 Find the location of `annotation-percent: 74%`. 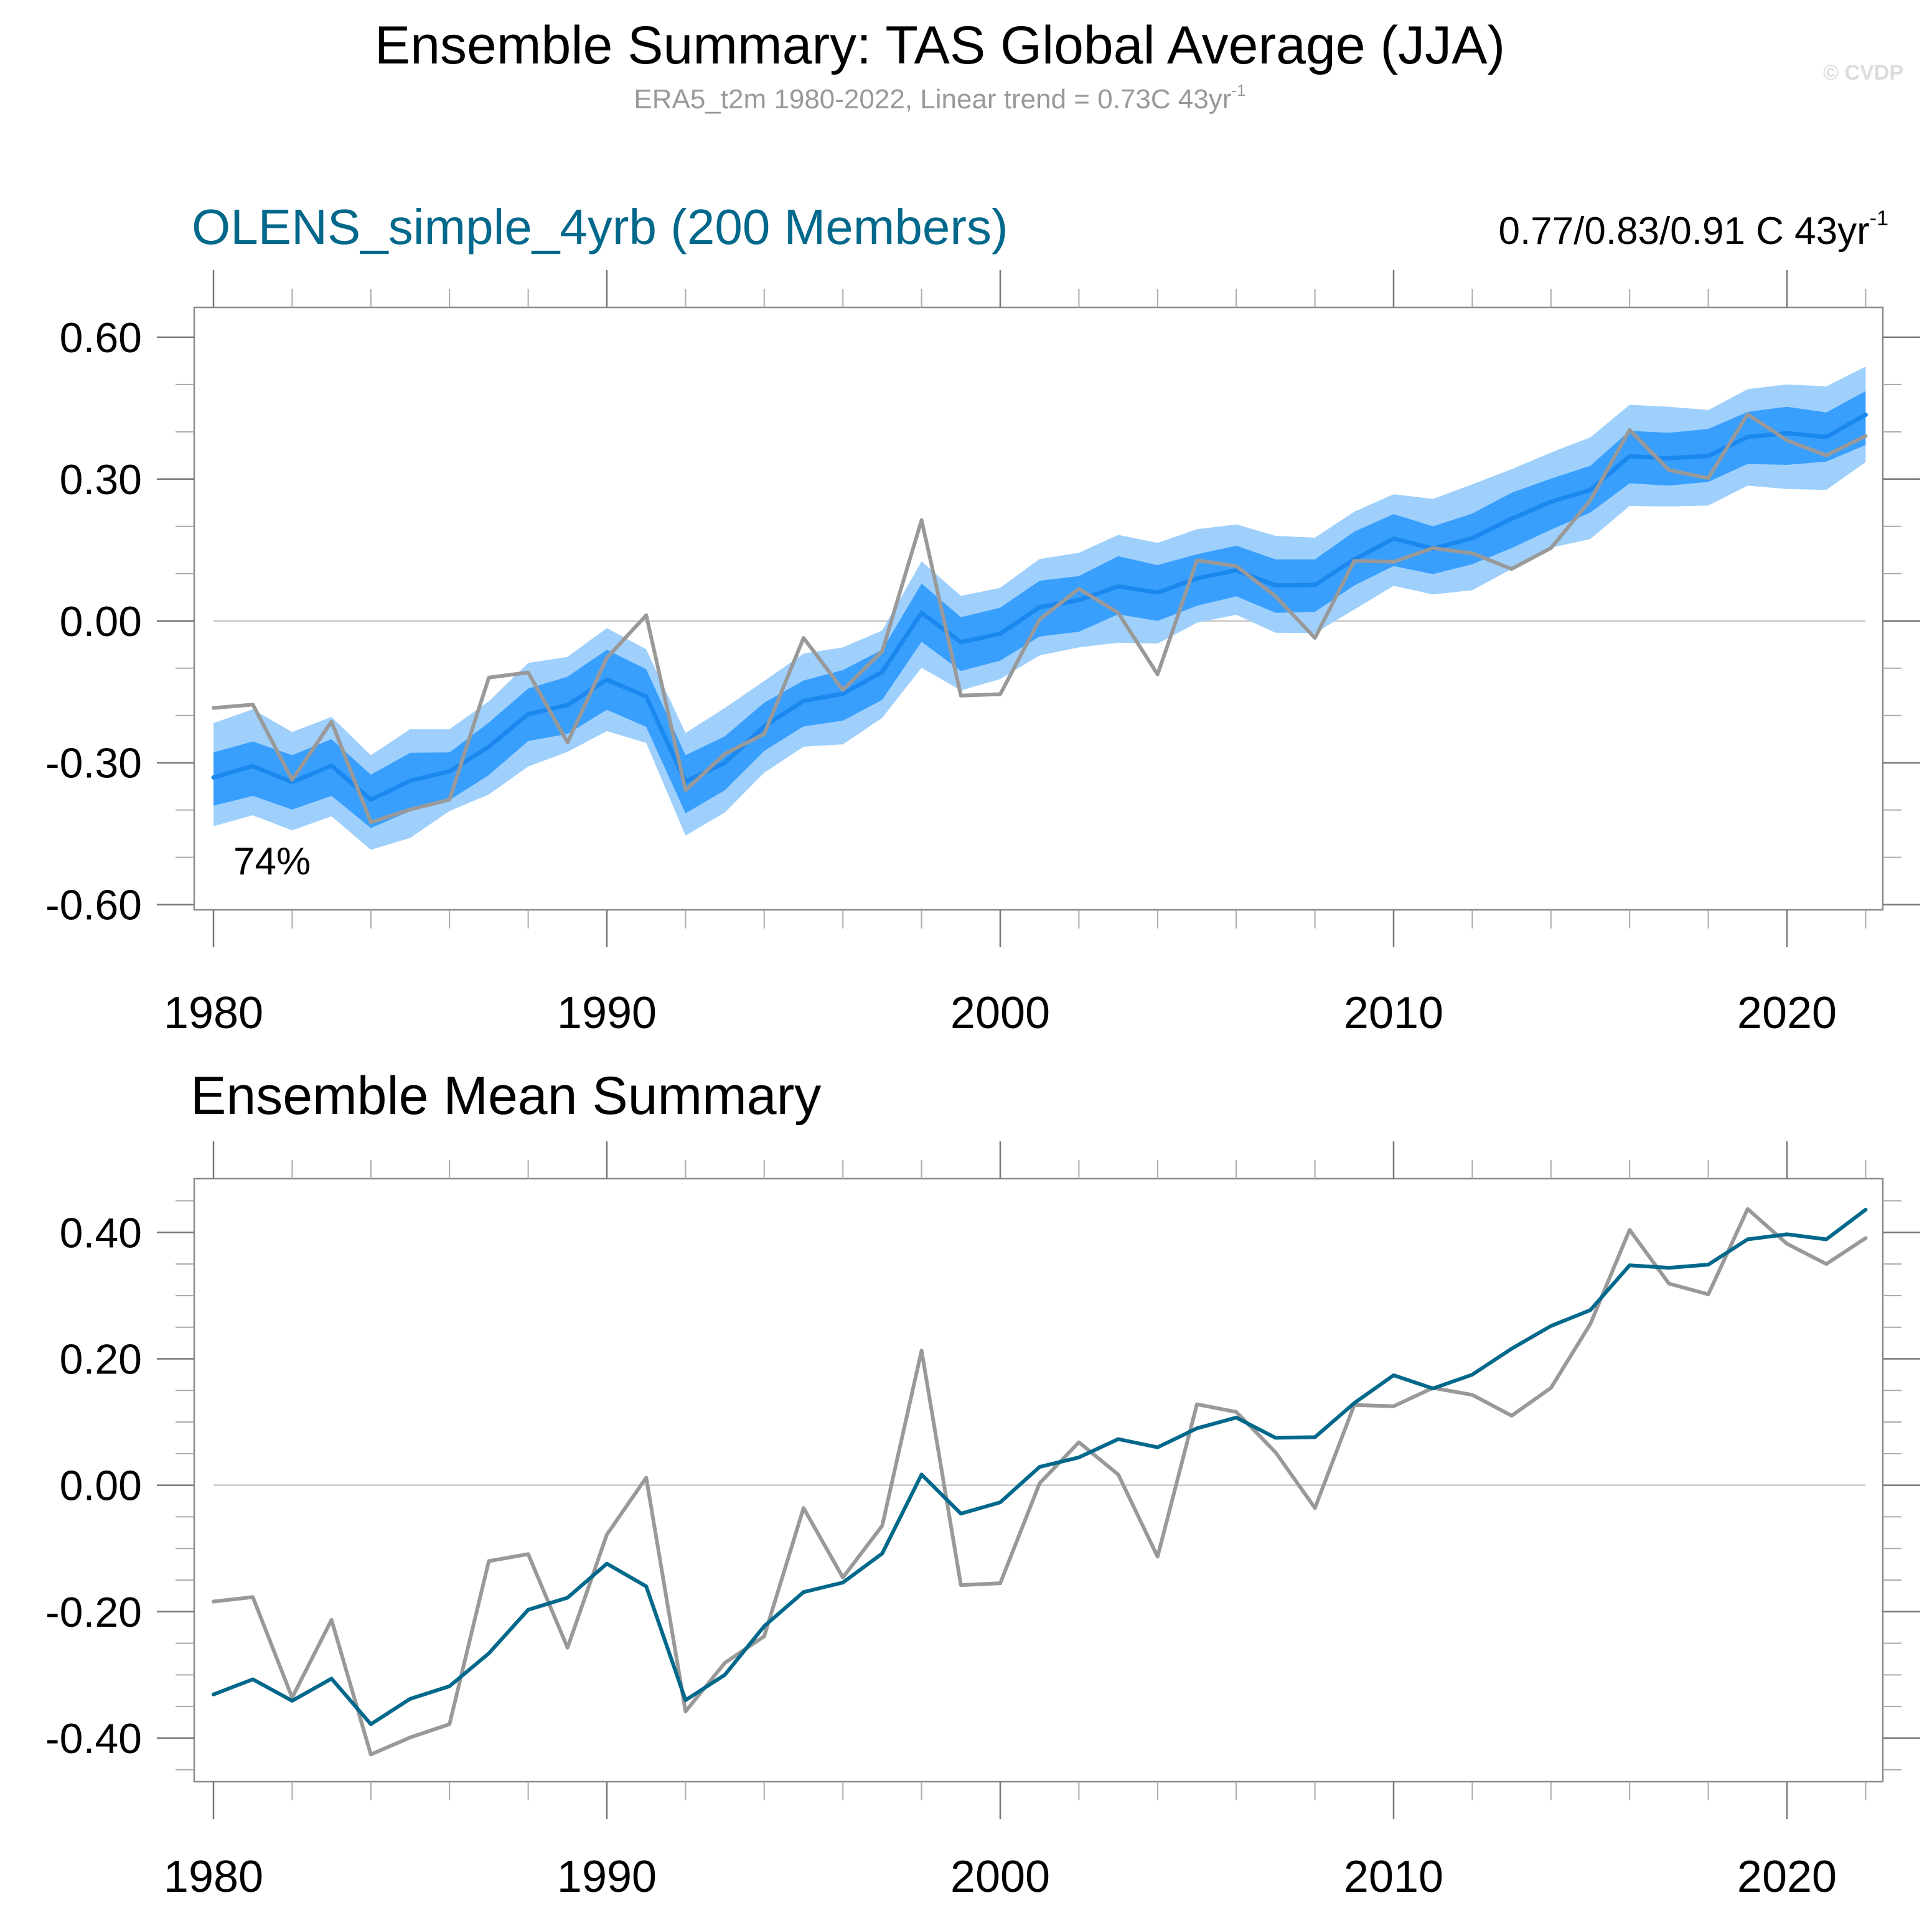

annotation-percent: 74% is located at coordinates (272, 861).